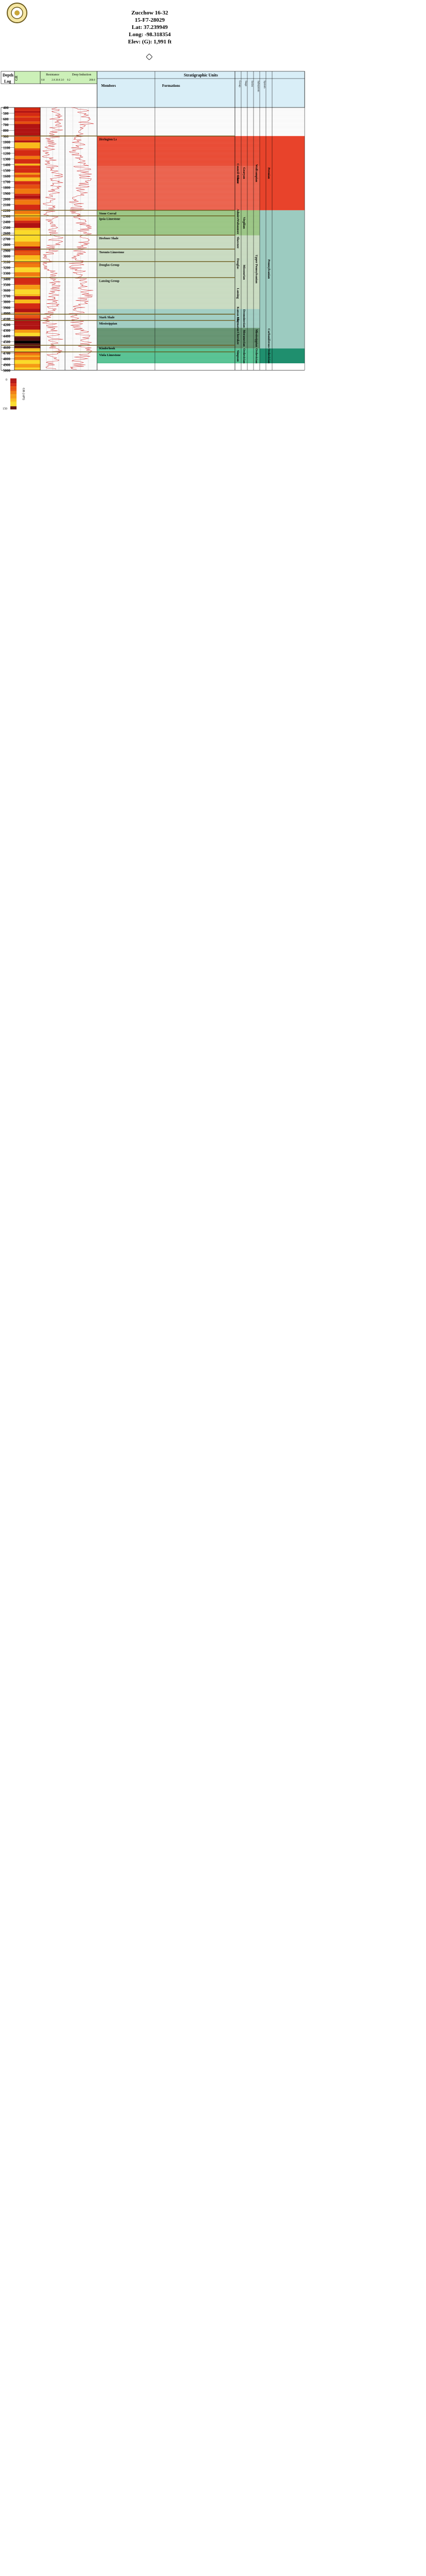 Image resolution: width=426 pixels, height=2576 pixels. I want to click on depth-label: 2300, so click(7, 216).